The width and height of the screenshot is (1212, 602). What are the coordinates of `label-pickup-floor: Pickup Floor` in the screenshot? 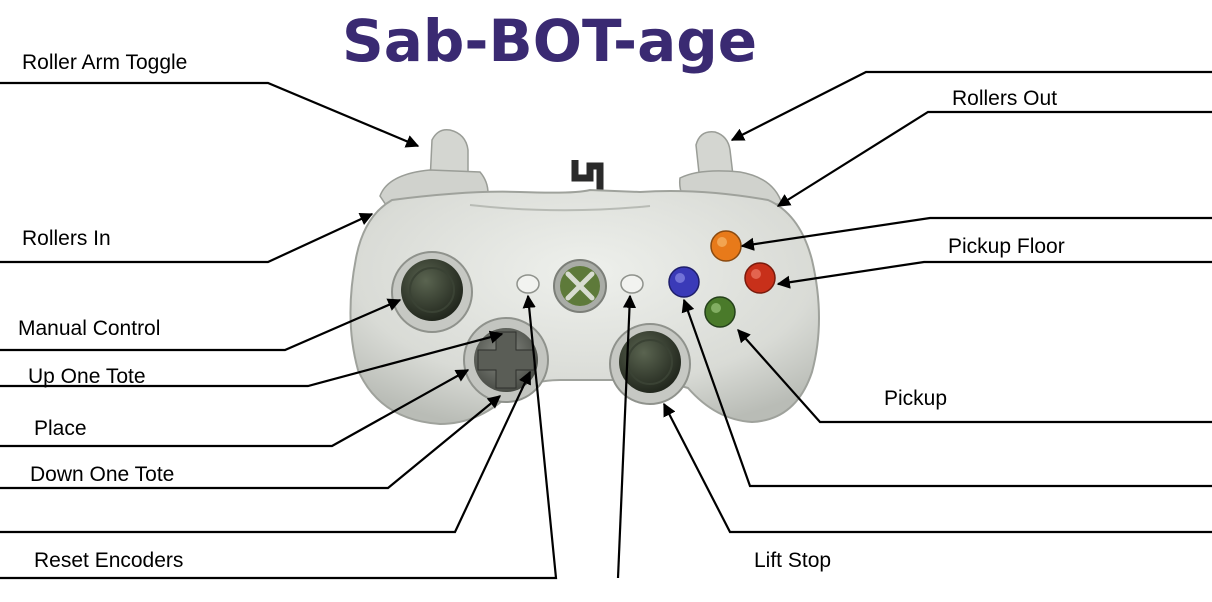 It's located at (1006, 246).